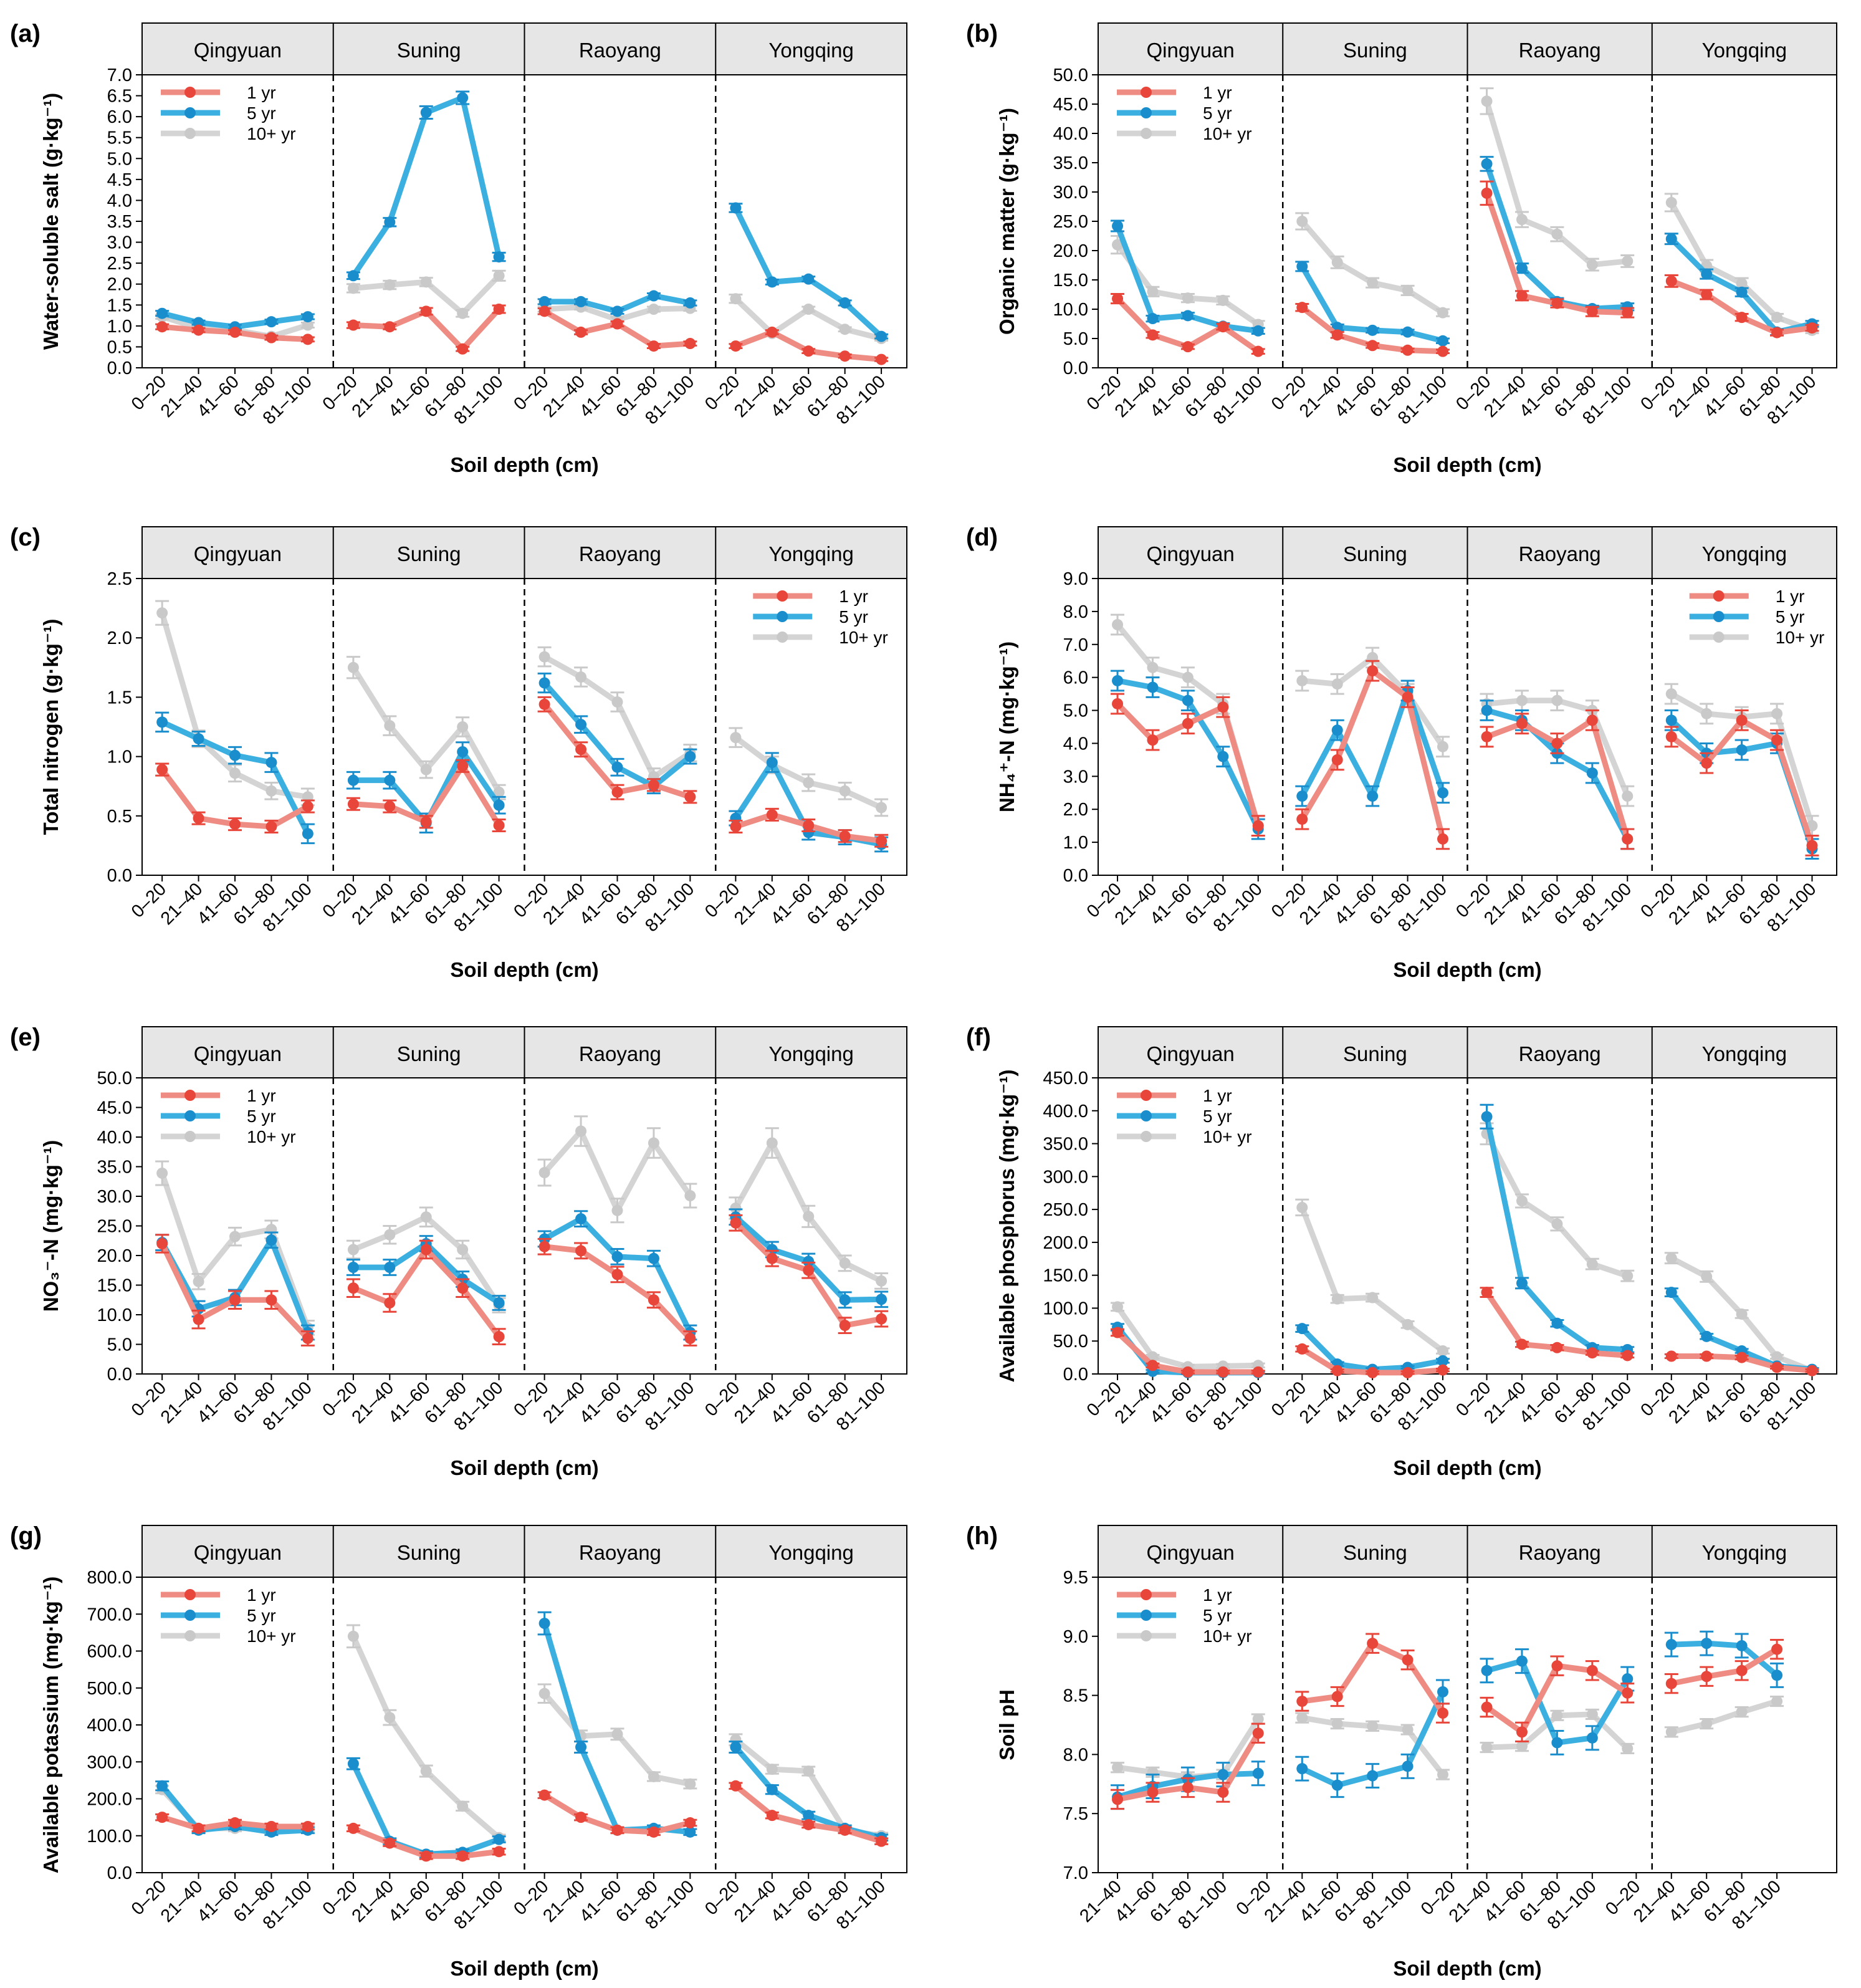 Image resolution: width=1861 pixels, height=1988 pixels. Describe the element at coordinates (109, 1652) in the screenshot. I see `y-tick-label: 600.0` at that location.